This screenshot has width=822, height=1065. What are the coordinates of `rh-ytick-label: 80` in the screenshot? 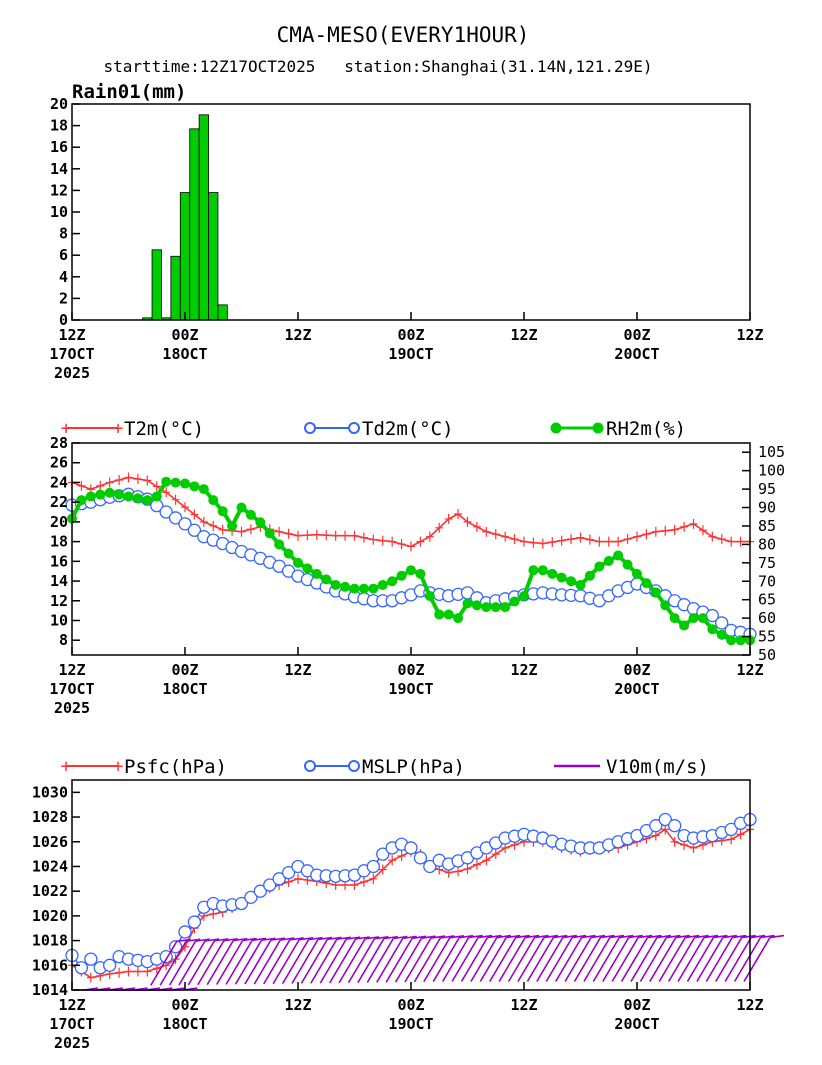 It's located at (767, 544).